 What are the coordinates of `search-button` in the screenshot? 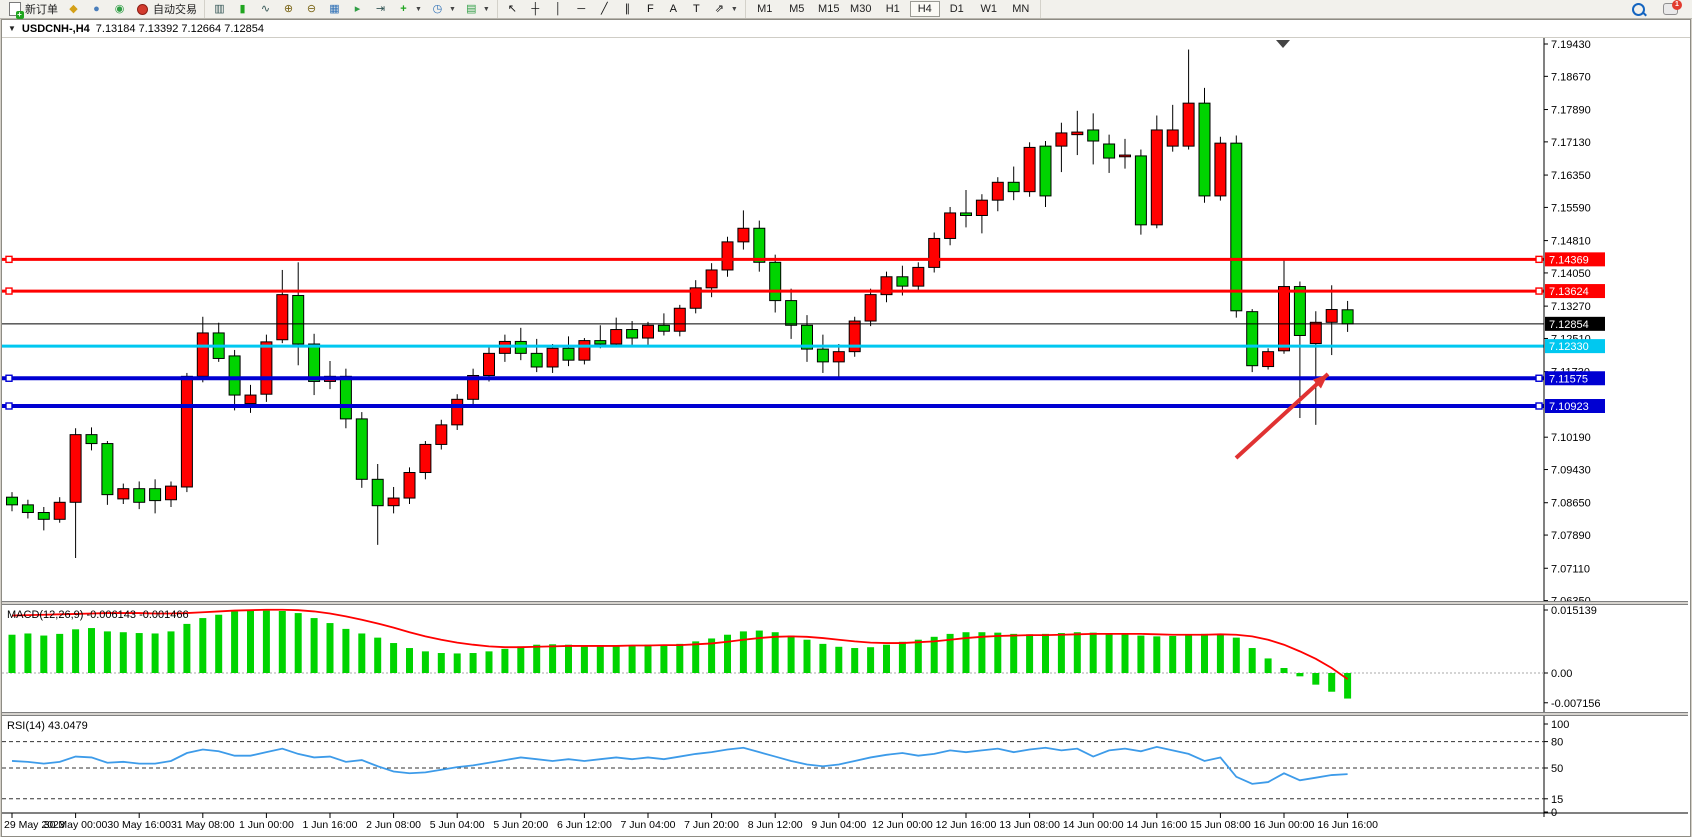 It's located at (1638, 9).